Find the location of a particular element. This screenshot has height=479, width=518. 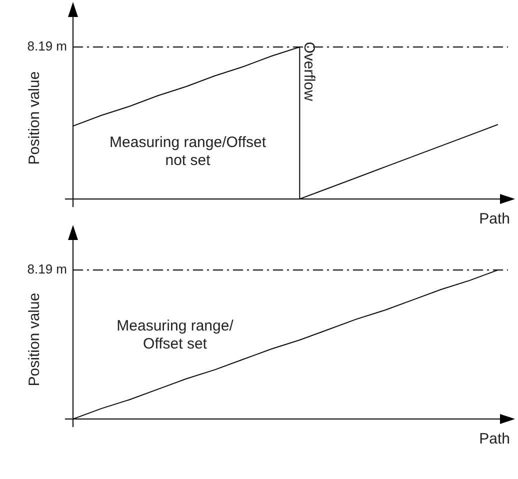

annotation: Measuring range/ Offset set is located at coordinates (175, 335).